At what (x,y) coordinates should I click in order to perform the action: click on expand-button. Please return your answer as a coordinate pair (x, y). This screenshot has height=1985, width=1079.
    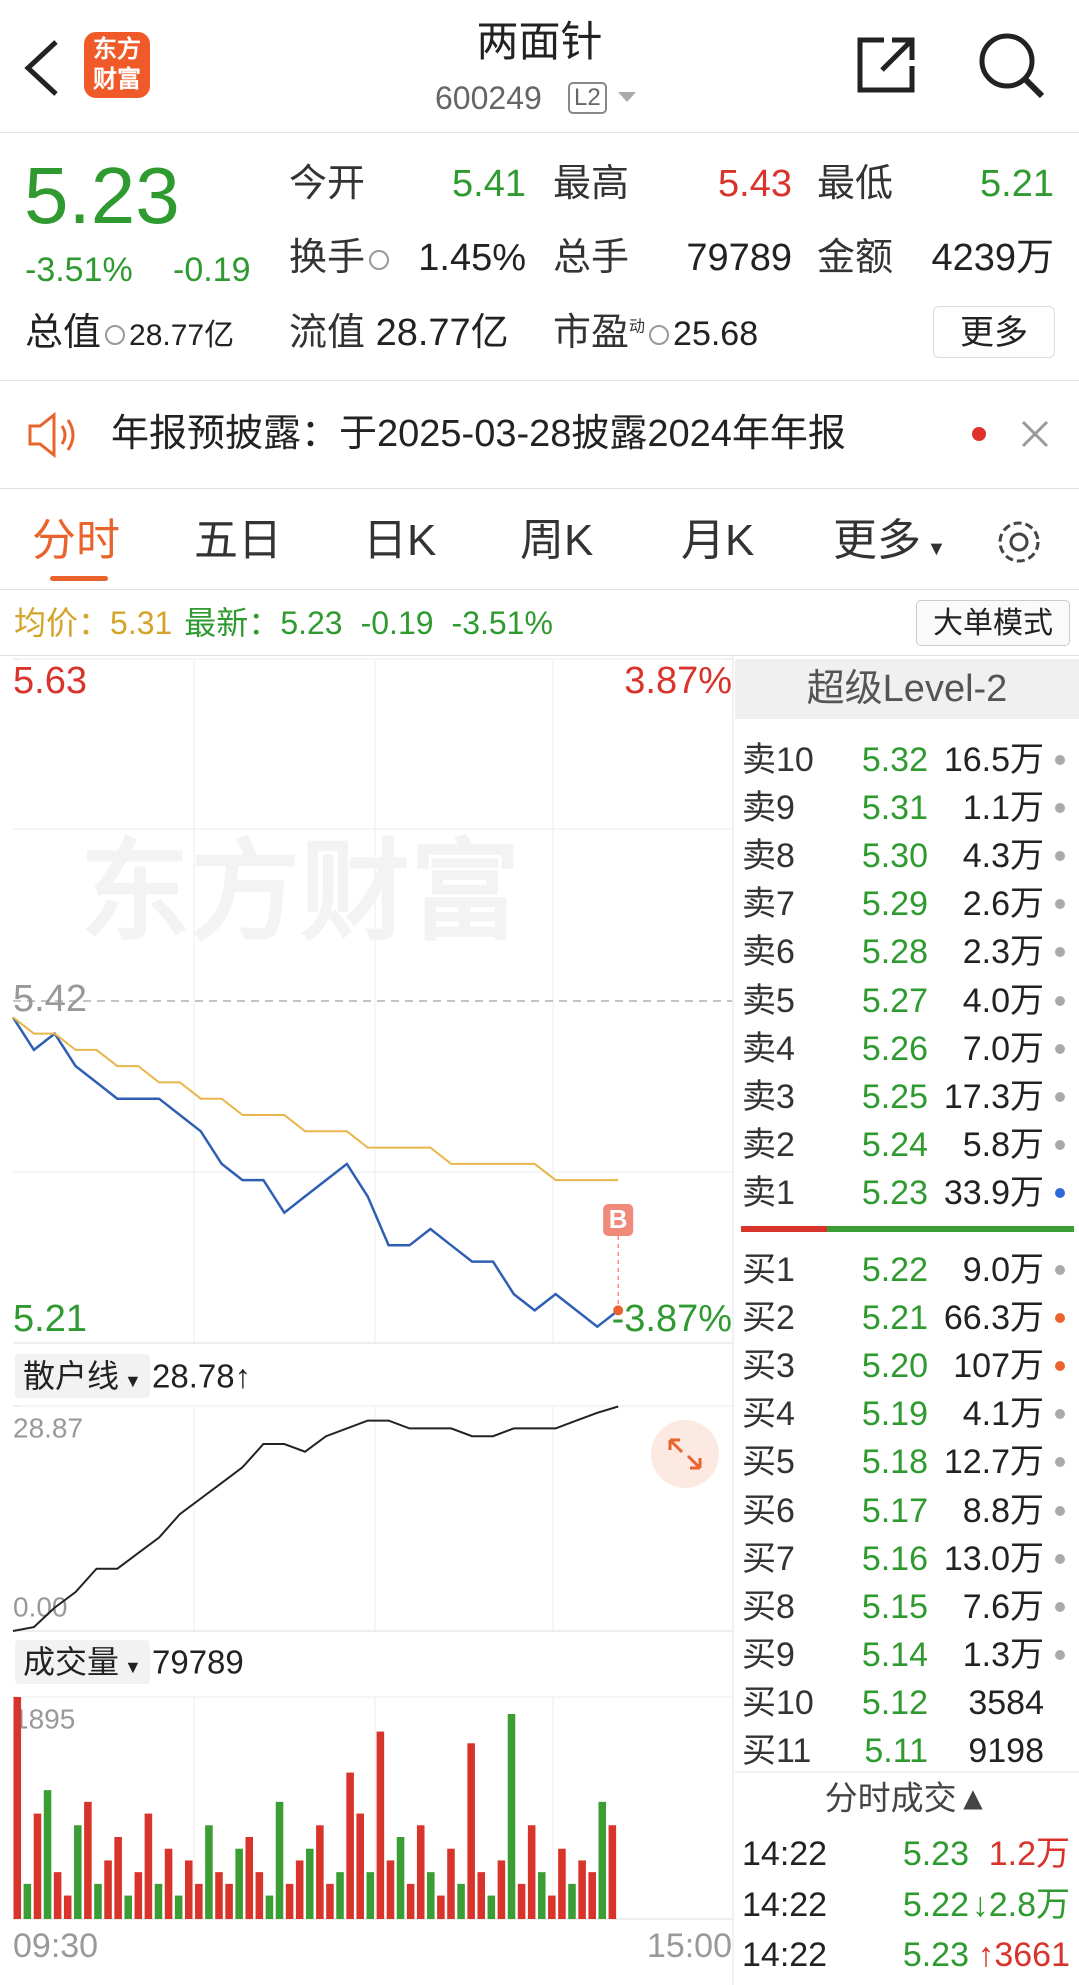
    Looking at the image, I should click on (685, 1454).